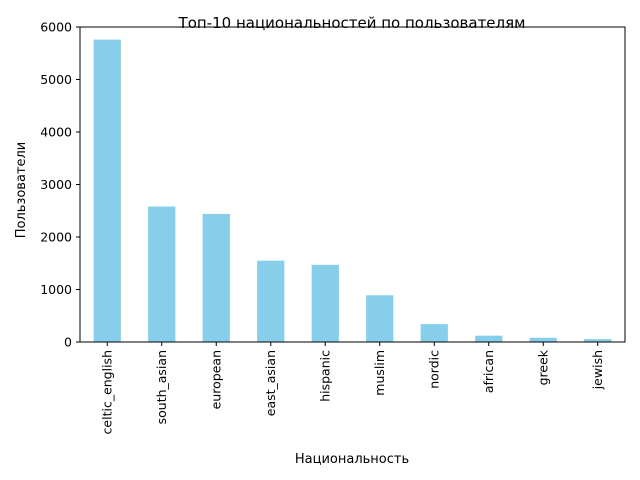 The height and width of the screenshot is (480, 640). I want to click on x-tick-label: muslim, so click(379, 373).